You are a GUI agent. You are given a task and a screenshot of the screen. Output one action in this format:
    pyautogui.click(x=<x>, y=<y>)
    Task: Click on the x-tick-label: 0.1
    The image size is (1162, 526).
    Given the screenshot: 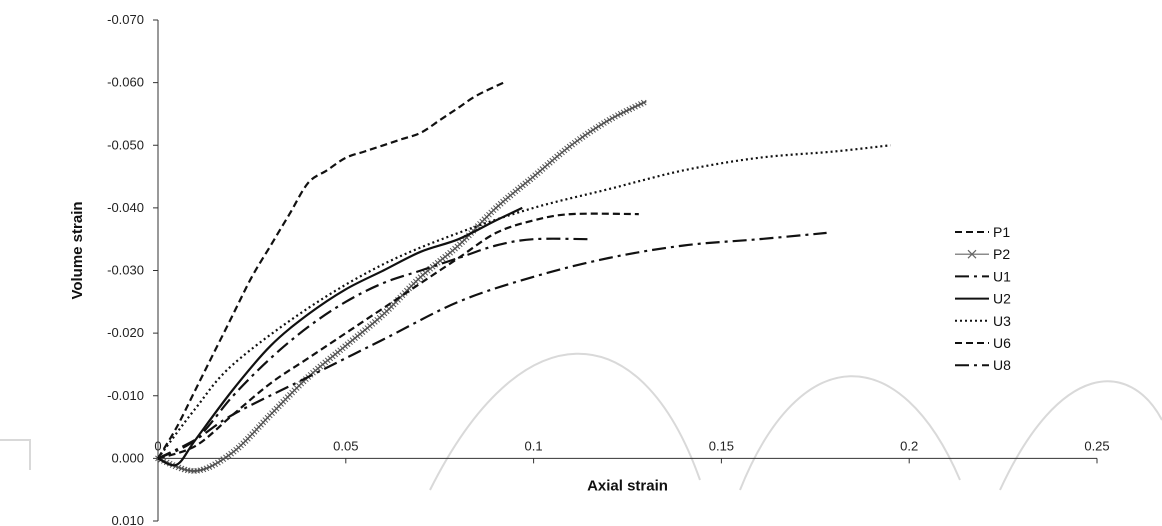 What is the action you would take?
    pyautogui.click(x=534, y=445)
    